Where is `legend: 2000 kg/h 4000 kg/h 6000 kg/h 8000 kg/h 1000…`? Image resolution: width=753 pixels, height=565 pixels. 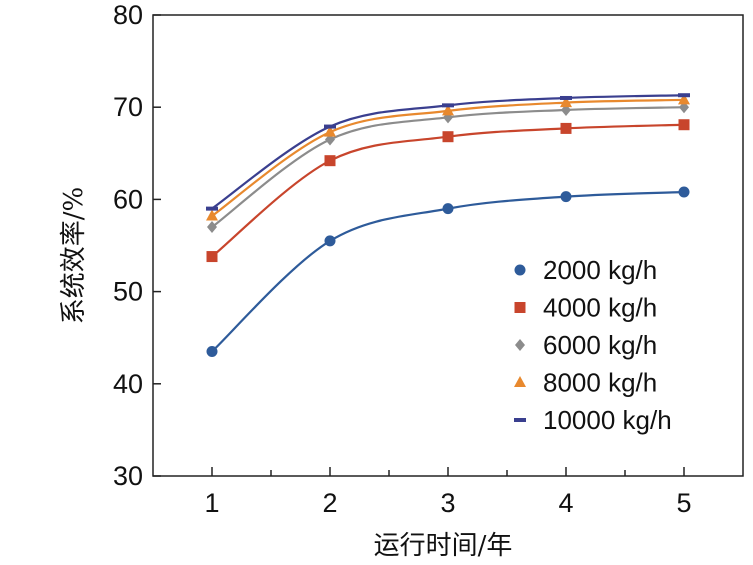
legend: 2000 kg/h 4000 kg/h 6000 kg/h 8000 kg/h 1000… is located at coordinates (593, 345).